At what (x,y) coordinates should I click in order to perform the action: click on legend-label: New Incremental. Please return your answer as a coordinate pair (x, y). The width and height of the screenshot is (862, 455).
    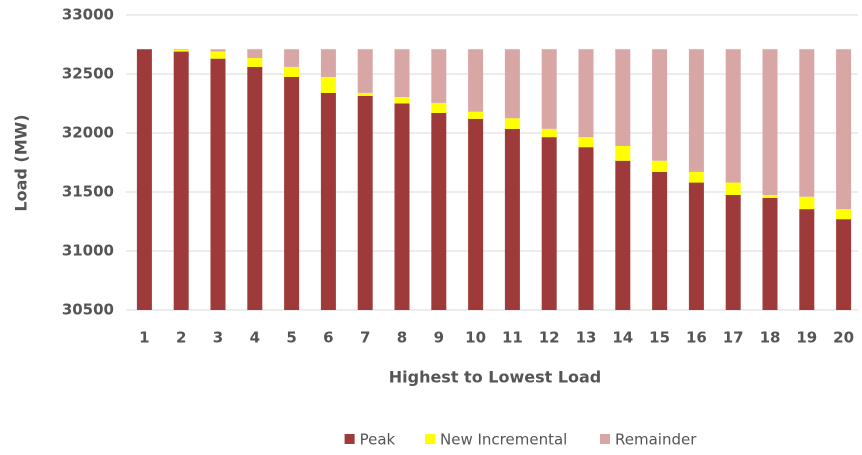
    Looking at the image, I should click on (503, 440).